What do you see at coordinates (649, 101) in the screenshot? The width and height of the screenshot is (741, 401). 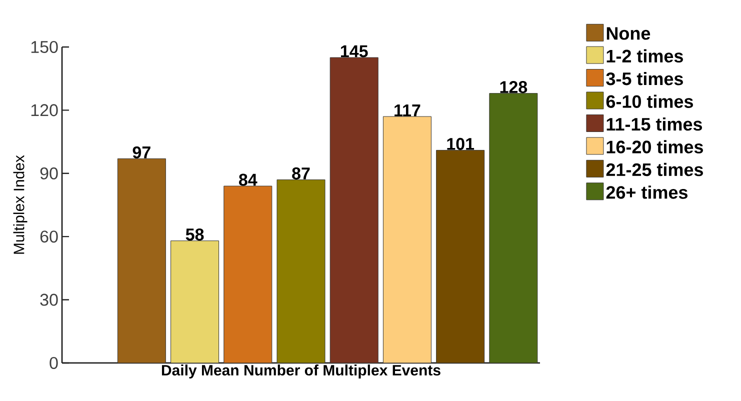 I see `legend-label: 6-10 times` at bounding box center [649, 101].